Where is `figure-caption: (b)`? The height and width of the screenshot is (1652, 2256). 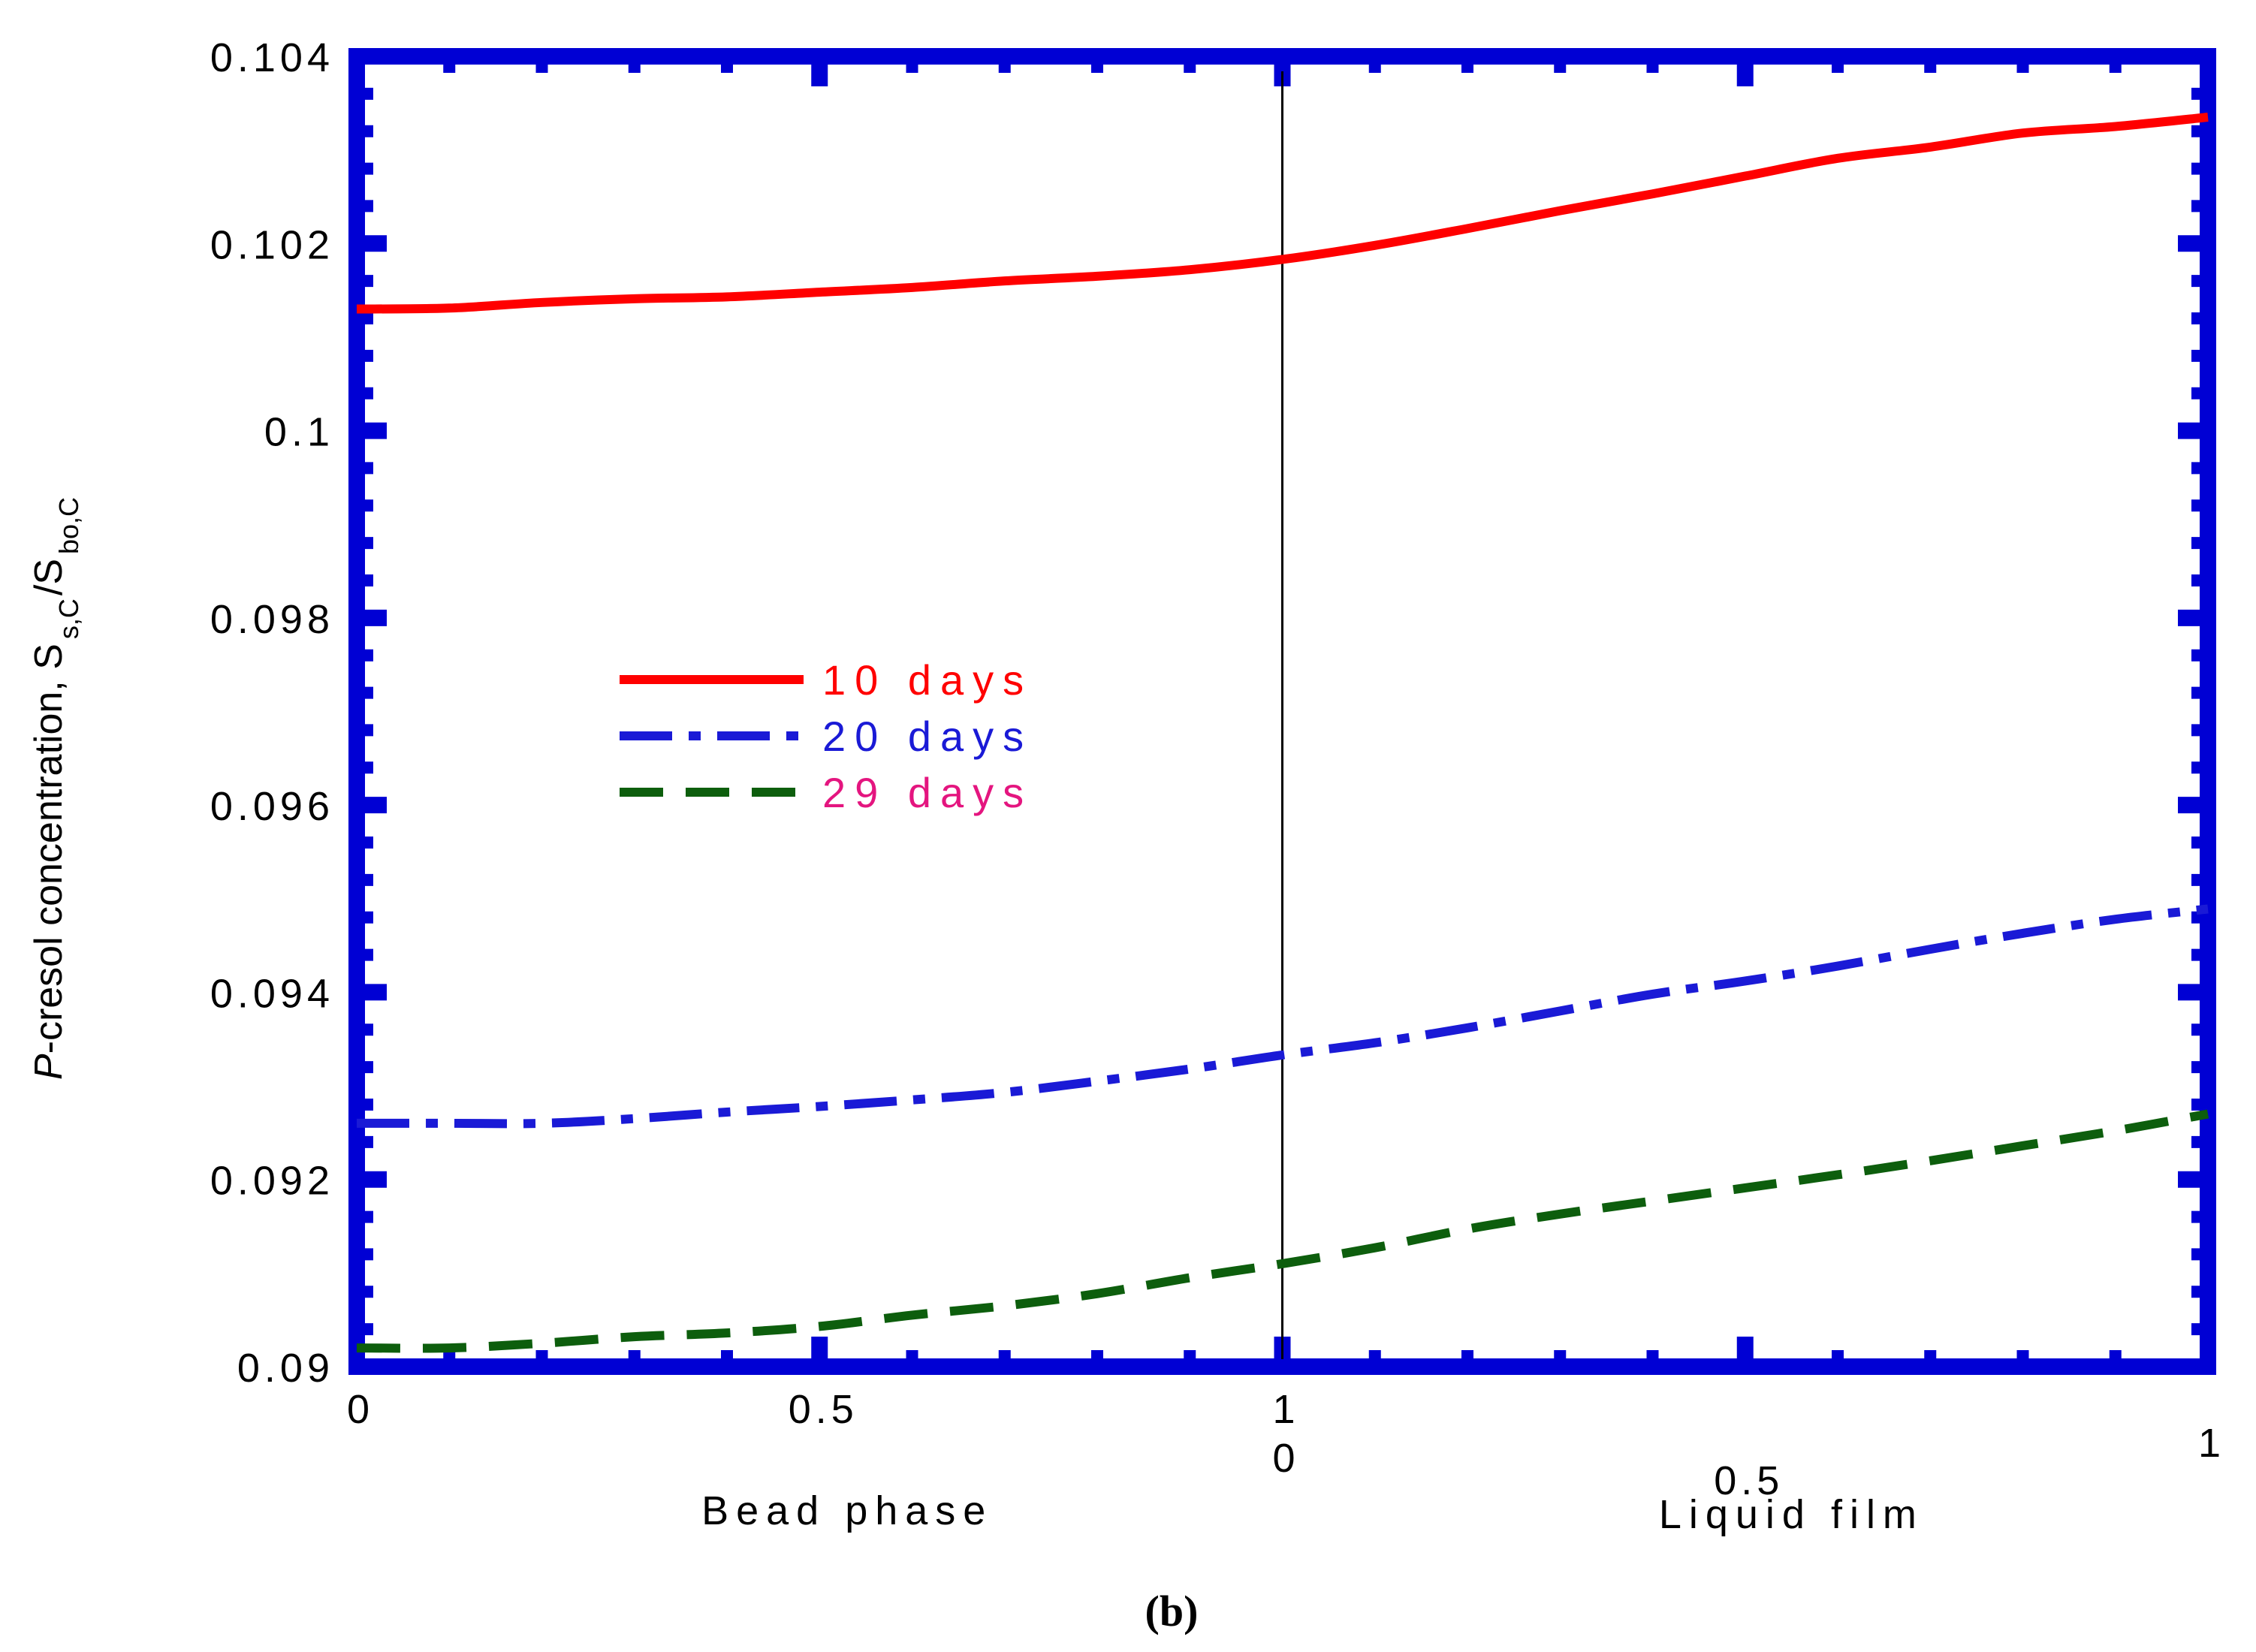 figure-caption: (b) is located at coordinates (1172, 1611).